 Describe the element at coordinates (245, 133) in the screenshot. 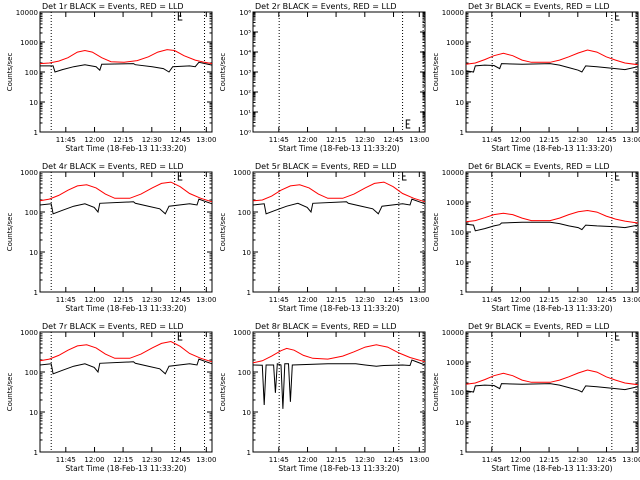

I see `y-tick-label: 10⁰` at that location.